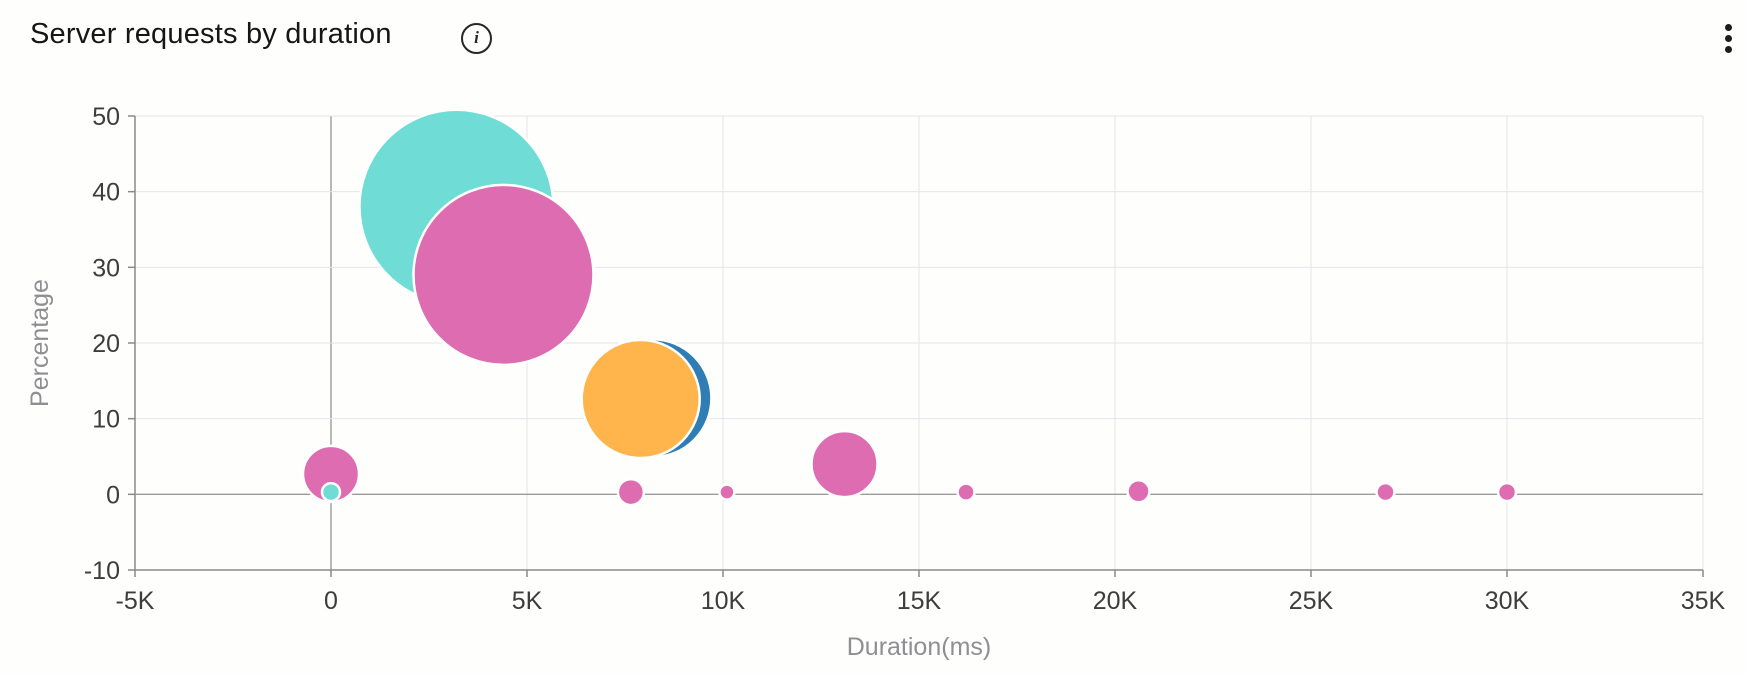  What do you see at coordinates (106, 268) in the screenshot?
I see `y-tick-label: 30` at bounding box center [106, 268].